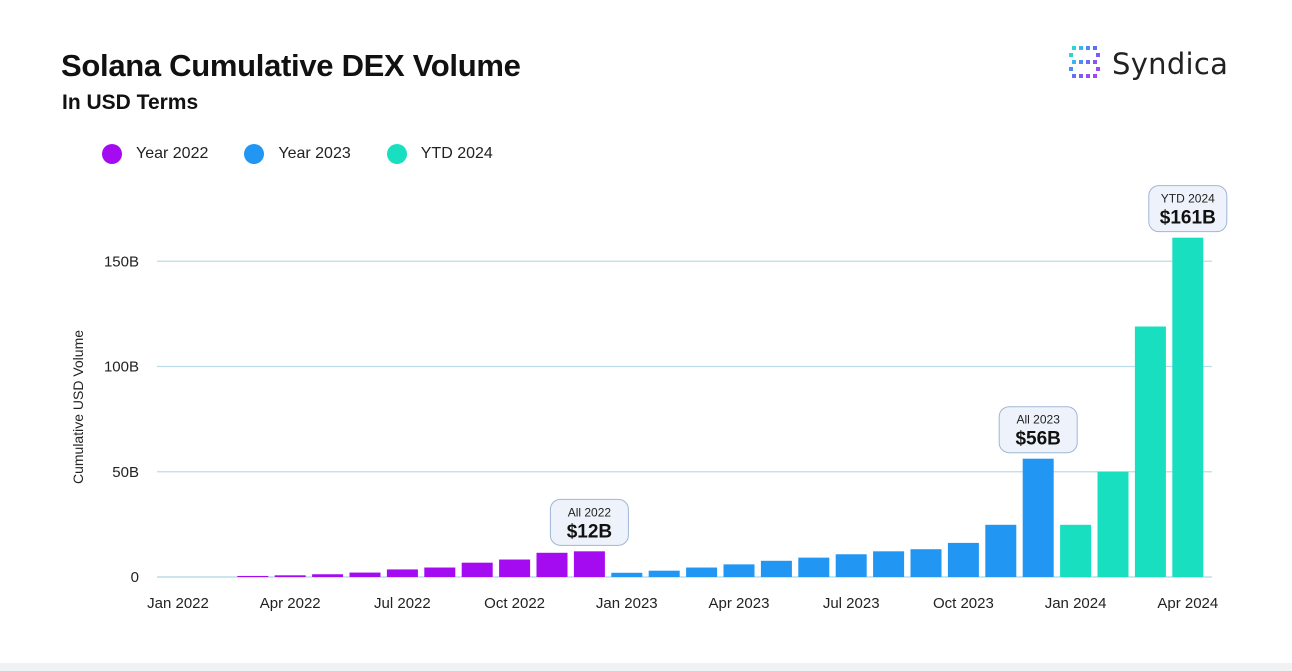  I want to click on bottom-divider, so click(646, 667).